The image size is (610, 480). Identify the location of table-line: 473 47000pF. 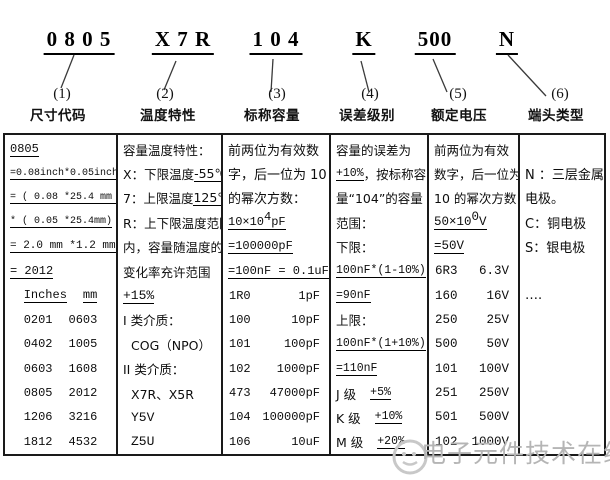
(276, 393).